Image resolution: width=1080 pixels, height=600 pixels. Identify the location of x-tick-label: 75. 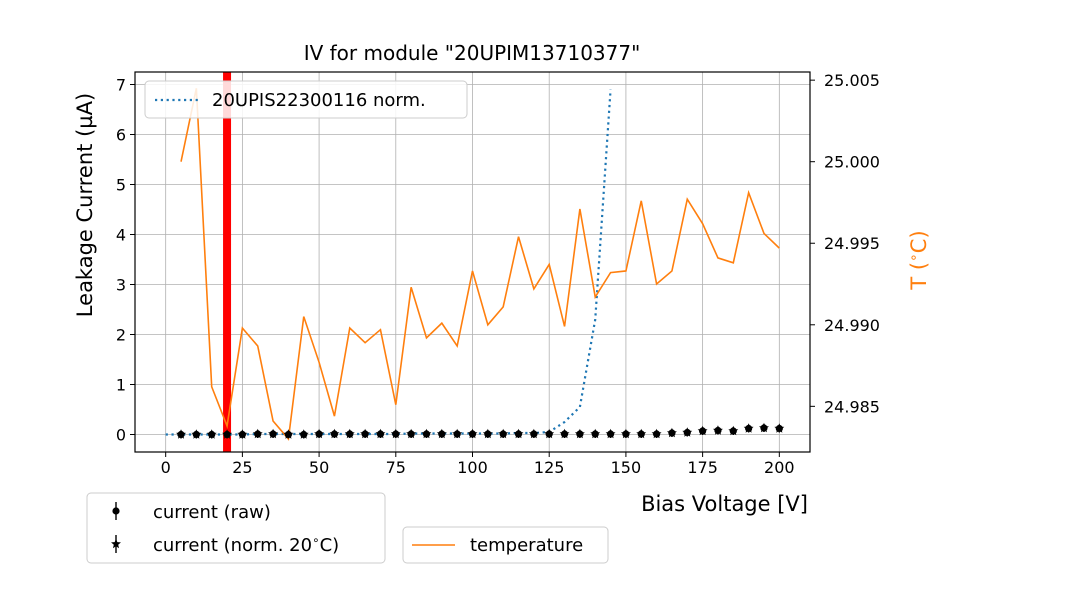
(396, 467).